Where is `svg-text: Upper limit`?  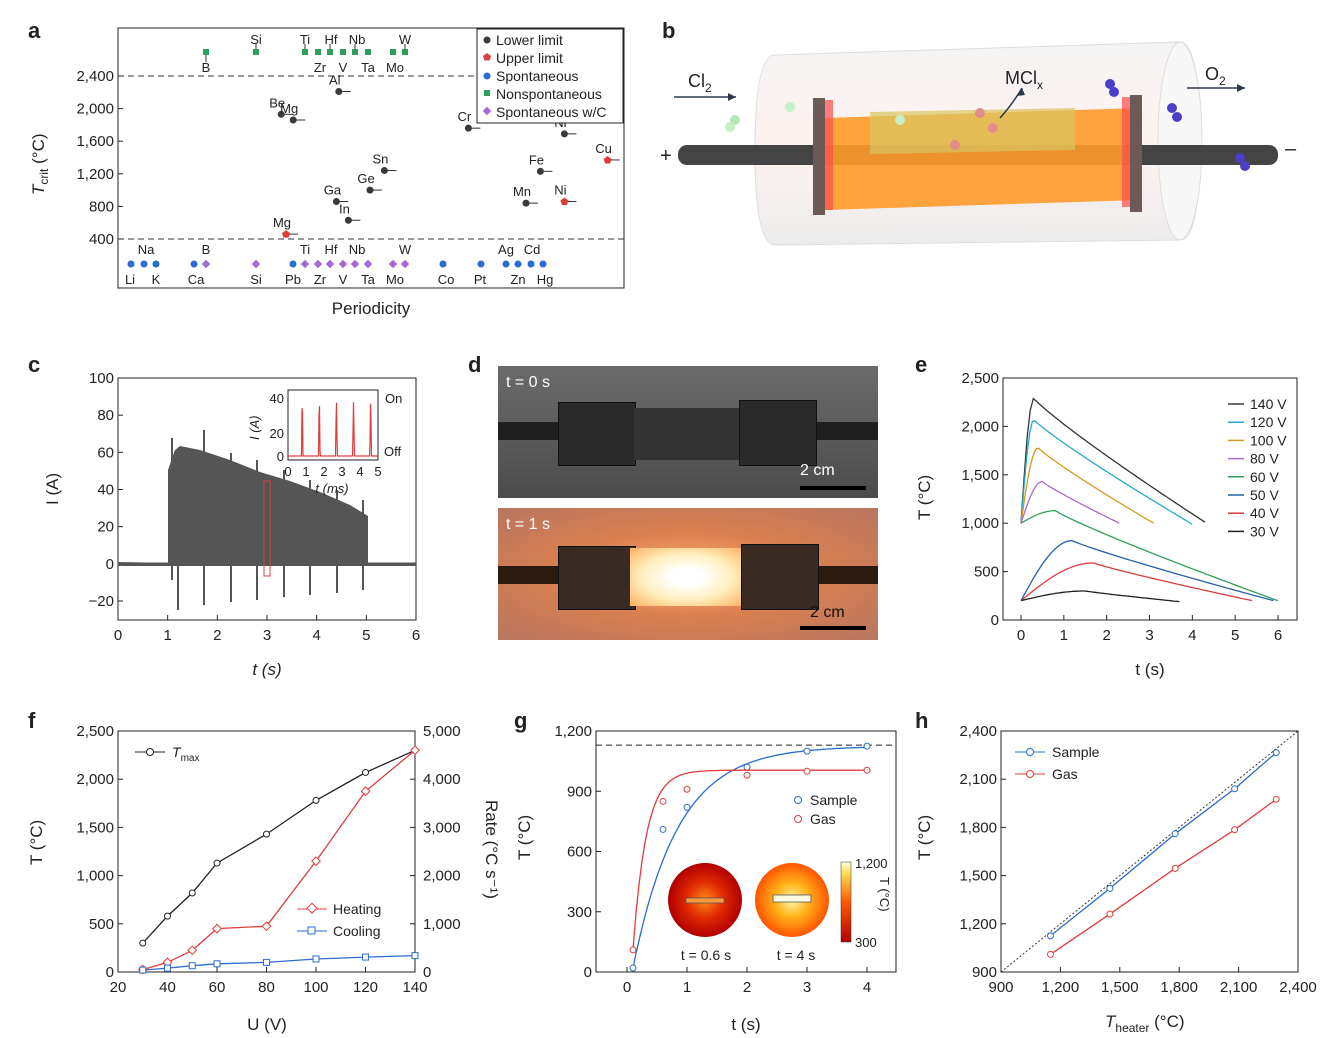
svg-text: Upper limit is located at coordinates (529, 58).